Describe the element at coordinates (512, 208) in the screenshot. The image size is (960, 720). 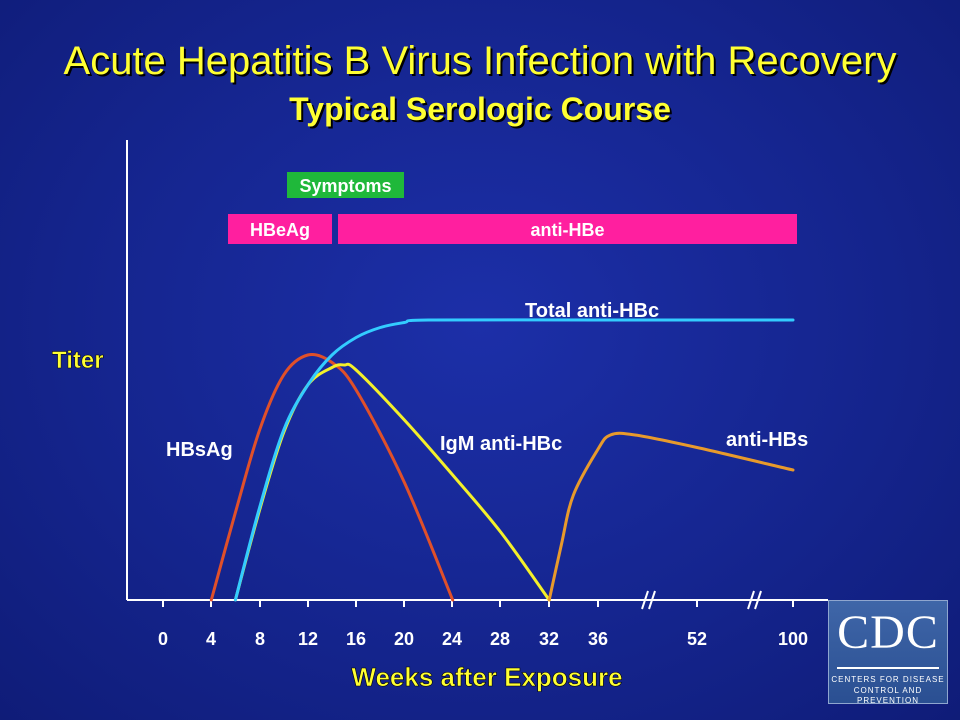
I see `timeline-bars: Symptoms HBeAg anti-HBe` at that location.